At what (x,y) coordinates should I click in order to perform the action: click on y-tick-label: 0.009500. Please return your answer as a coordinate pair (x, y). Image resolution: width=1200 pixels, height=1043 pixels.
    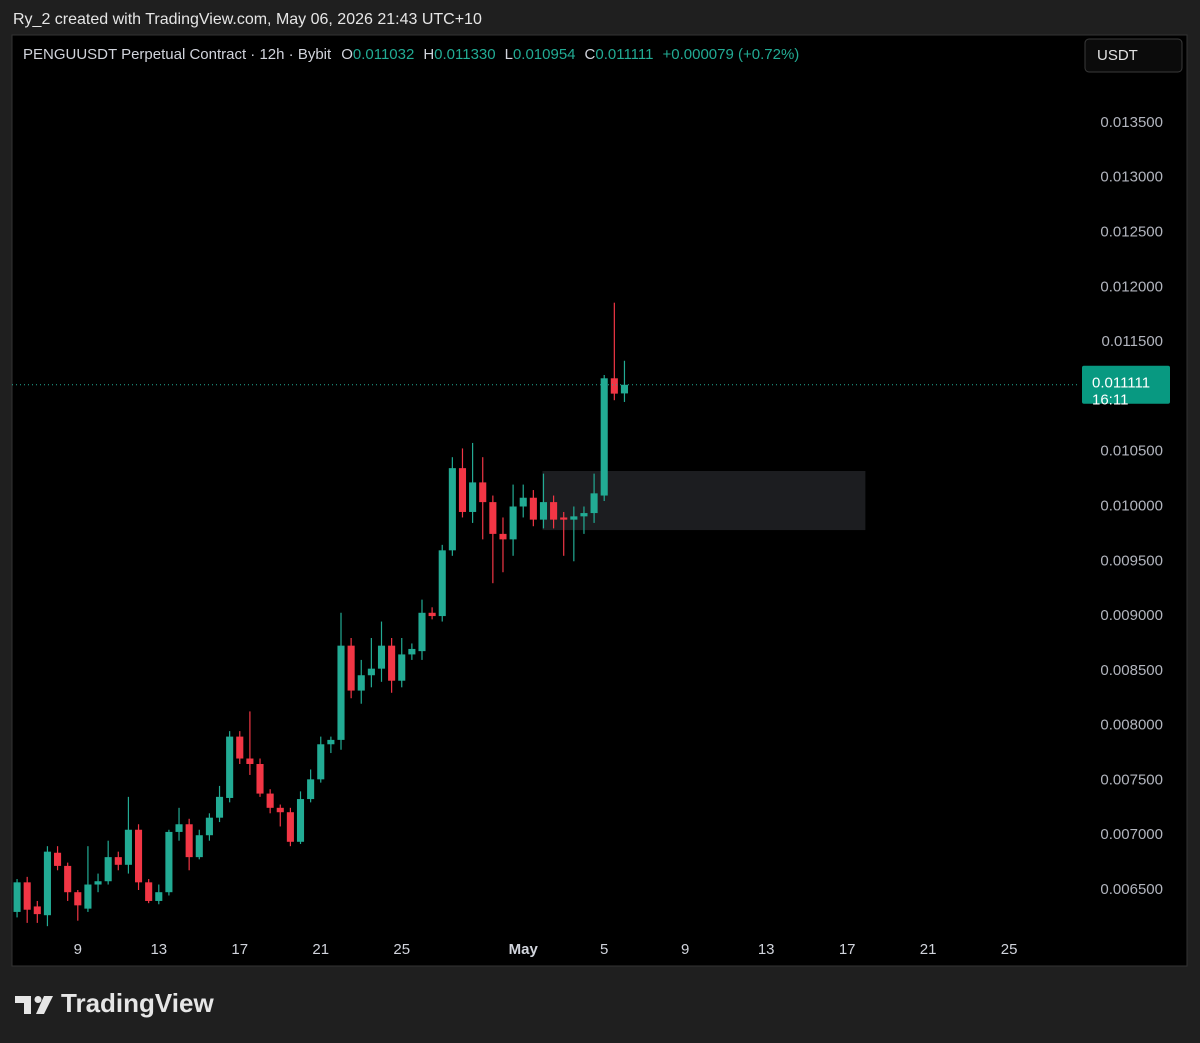
    Looking at the image, I should click on (1131, 560).